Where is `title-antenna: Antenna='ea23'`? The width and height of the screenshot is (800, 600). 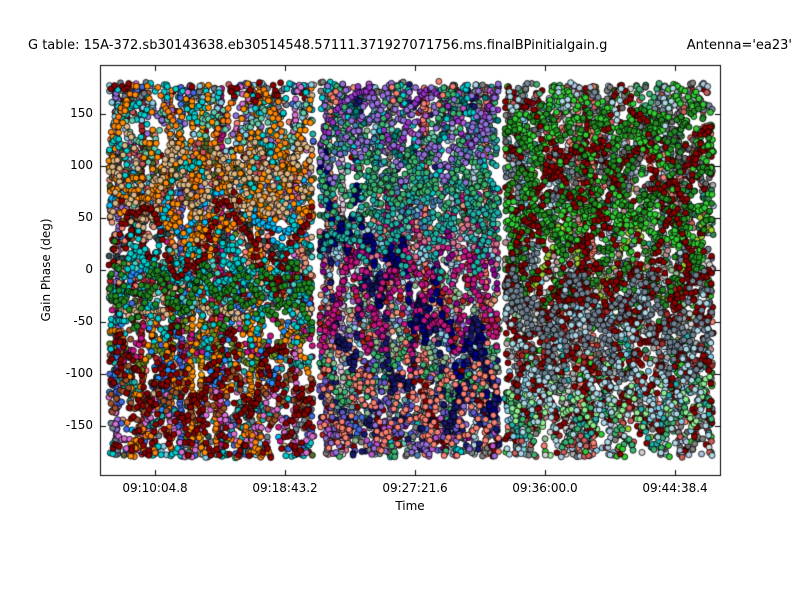 title-antenna: Antenna='ea23' is located at coordinates (739, 45).